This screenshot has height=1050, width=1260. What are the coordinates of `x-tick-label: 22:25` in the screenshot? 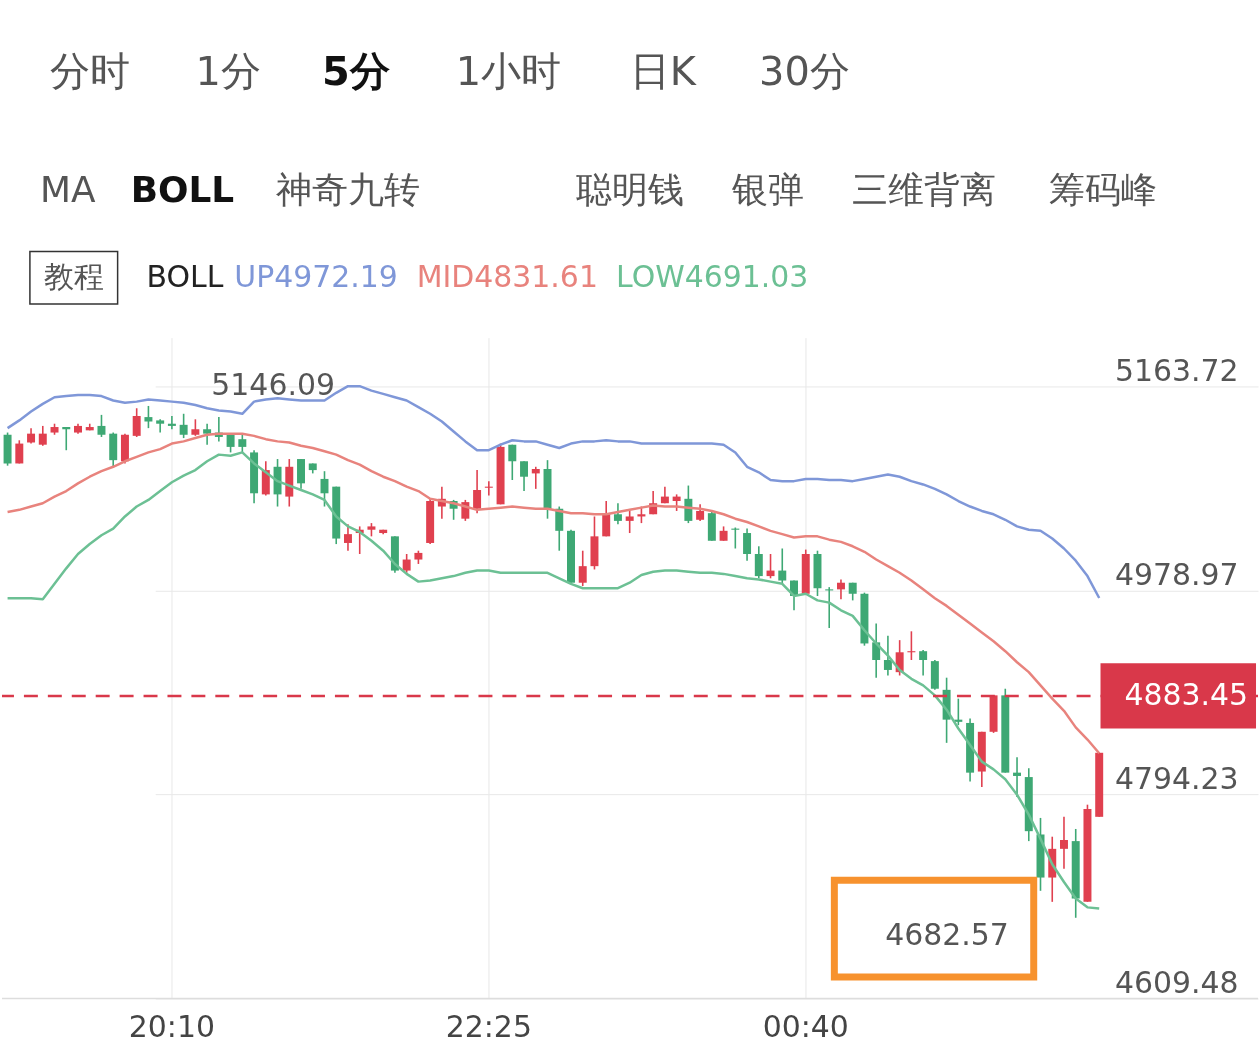 It's located at (488, 1026).